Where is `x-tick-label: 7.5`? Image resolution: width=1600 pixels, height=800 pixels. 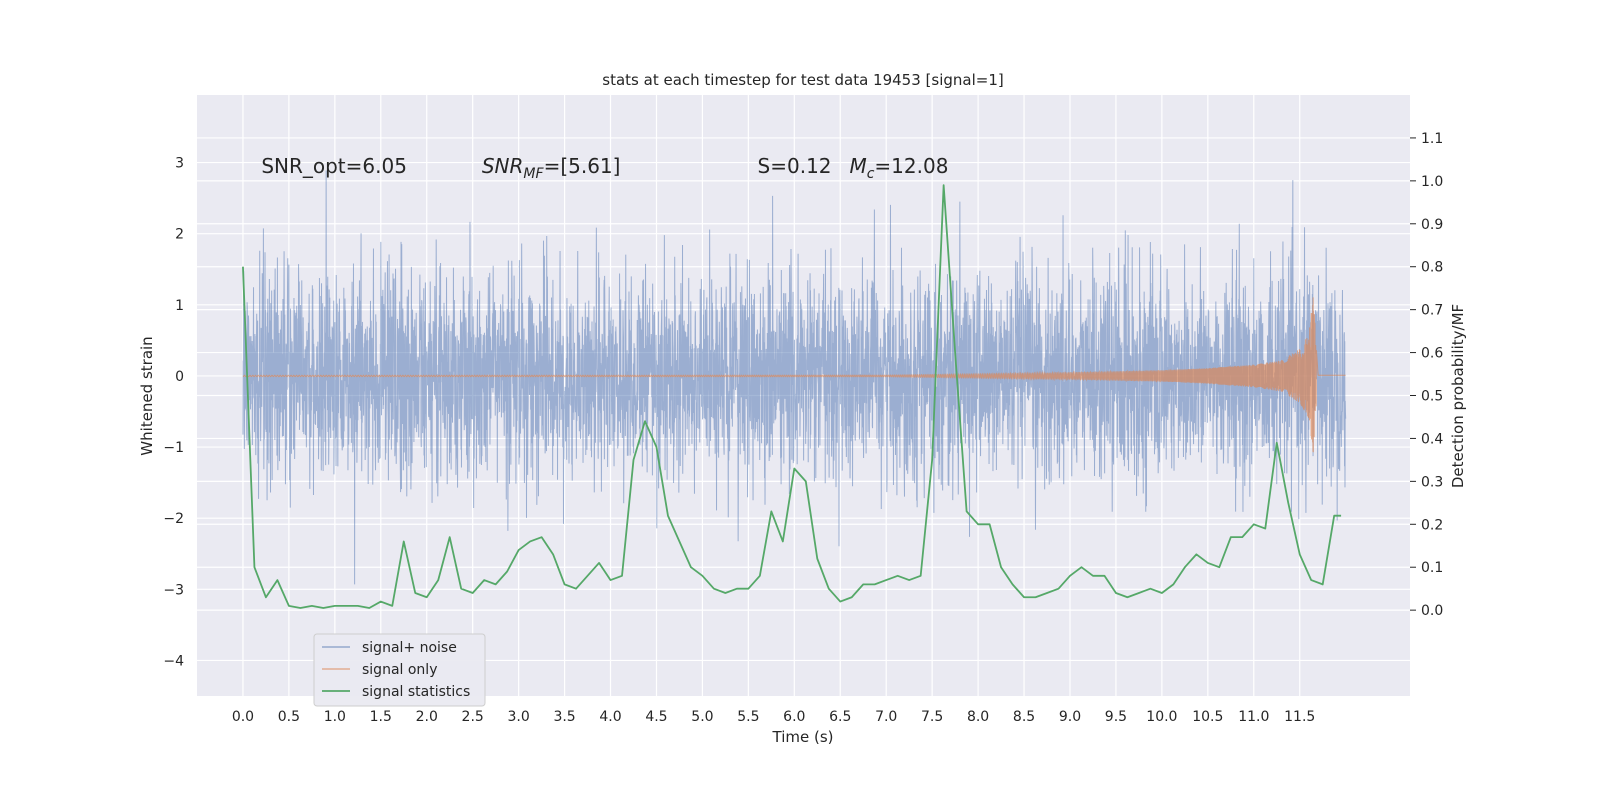 x-tick-label: 7.5 is located at coordinates (932, 717).